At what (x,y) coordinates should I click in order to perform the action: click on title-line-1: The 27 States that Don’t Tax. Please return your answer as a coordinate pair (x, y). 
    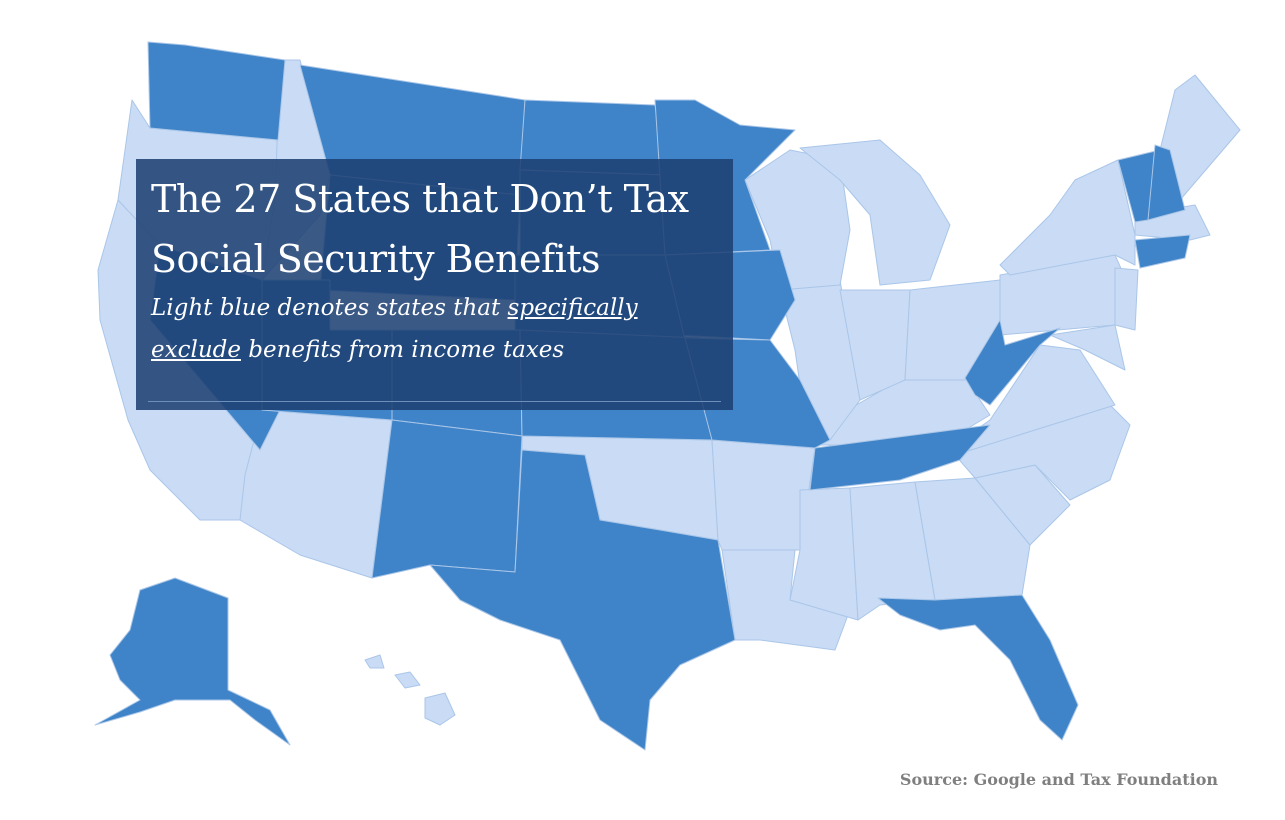
    Looking at the image, I should click on (420, 199).